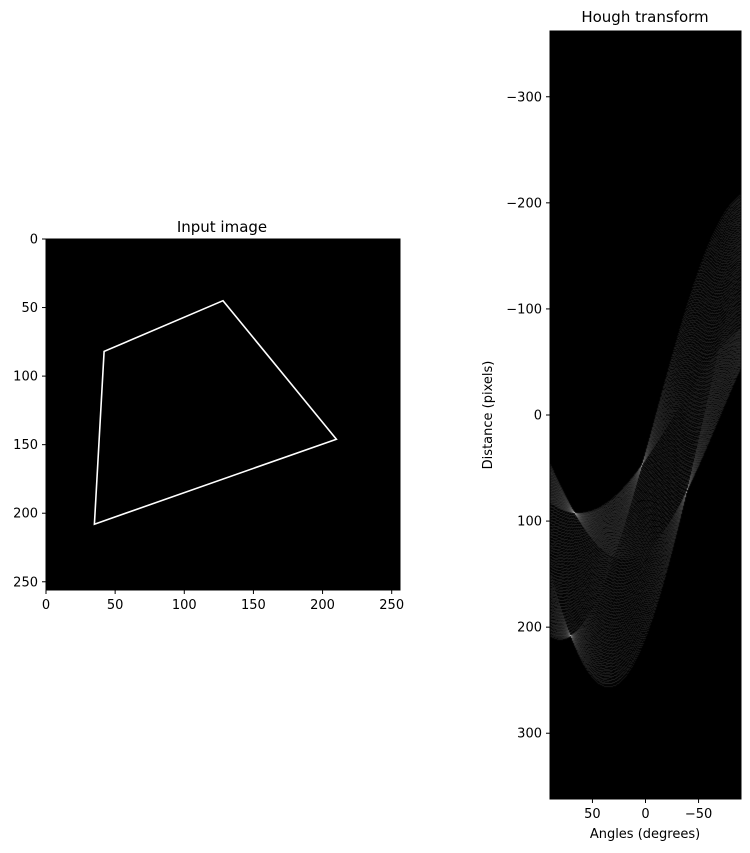 This screenshot has width=750, height=853. Describe the element at coordinates (644, 17) in the screenshot. I see `hough-transform-title: Hough transform` at that location.